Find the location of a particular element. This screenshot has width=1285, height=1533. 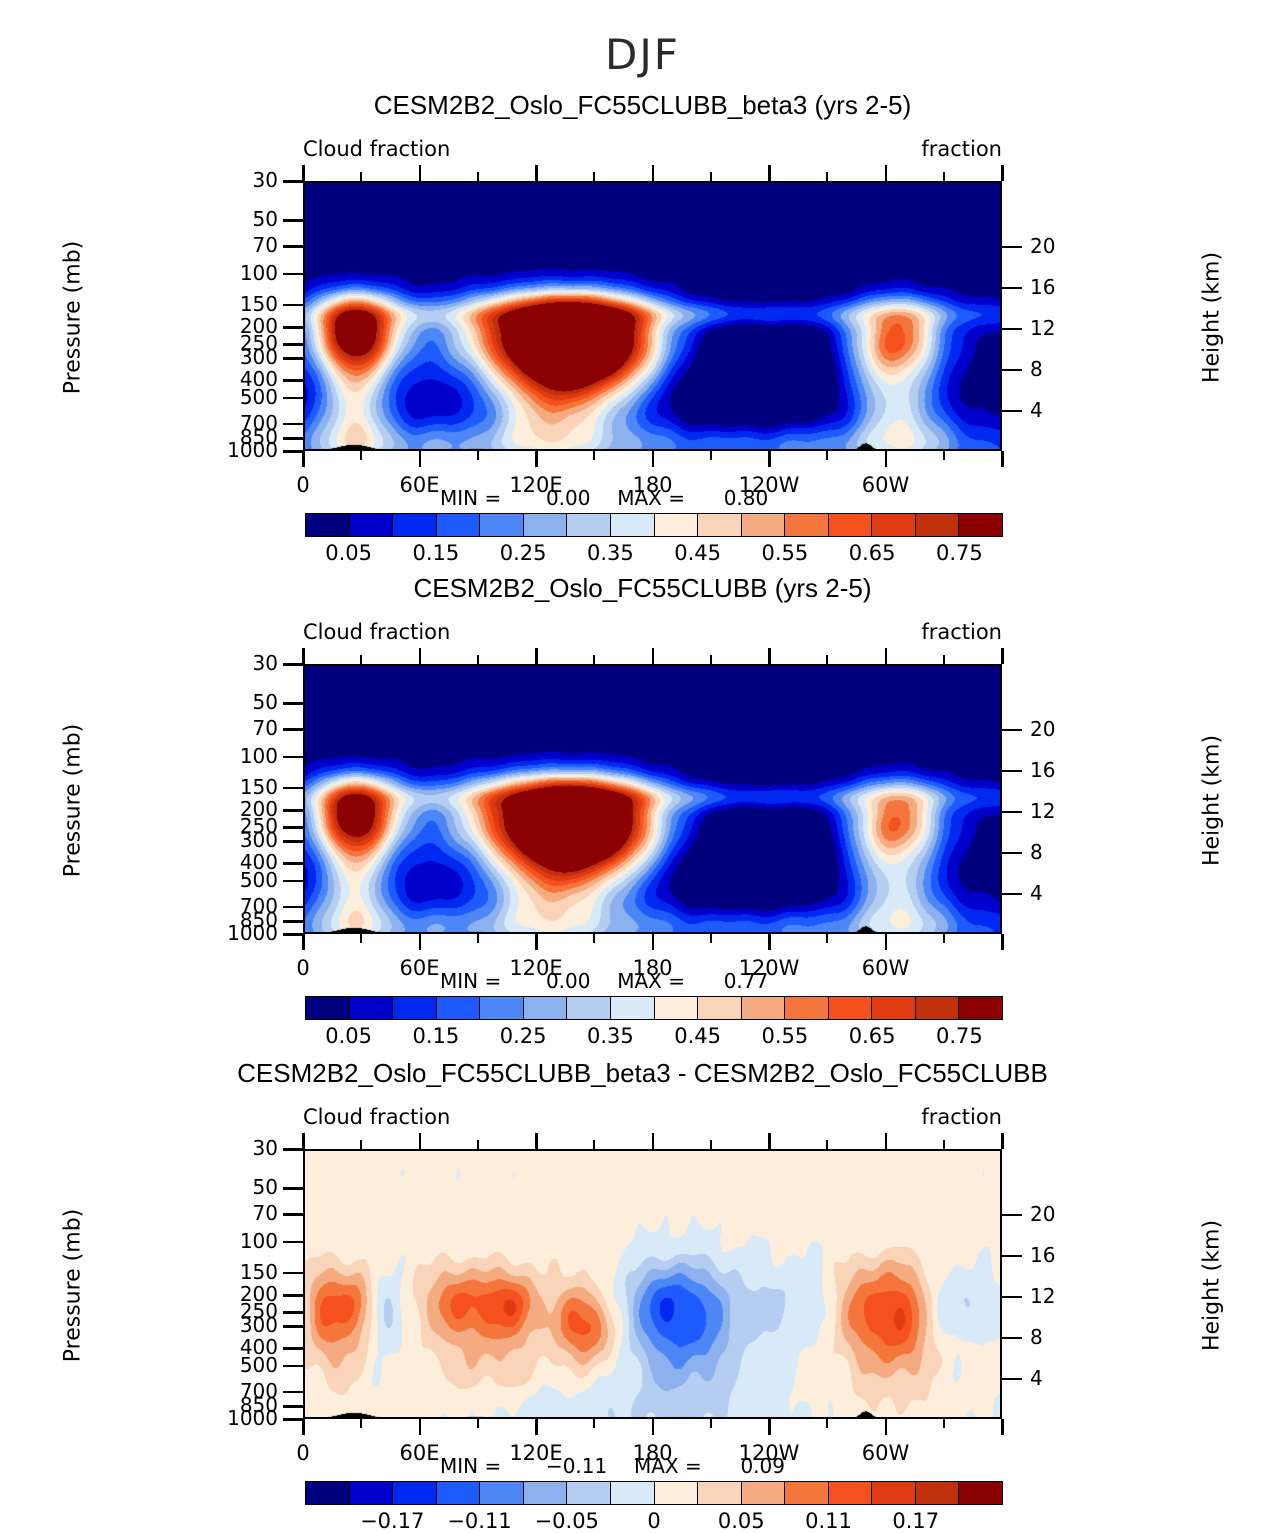

pressure-tick-label: 30 is located at coordinates (265, 180).